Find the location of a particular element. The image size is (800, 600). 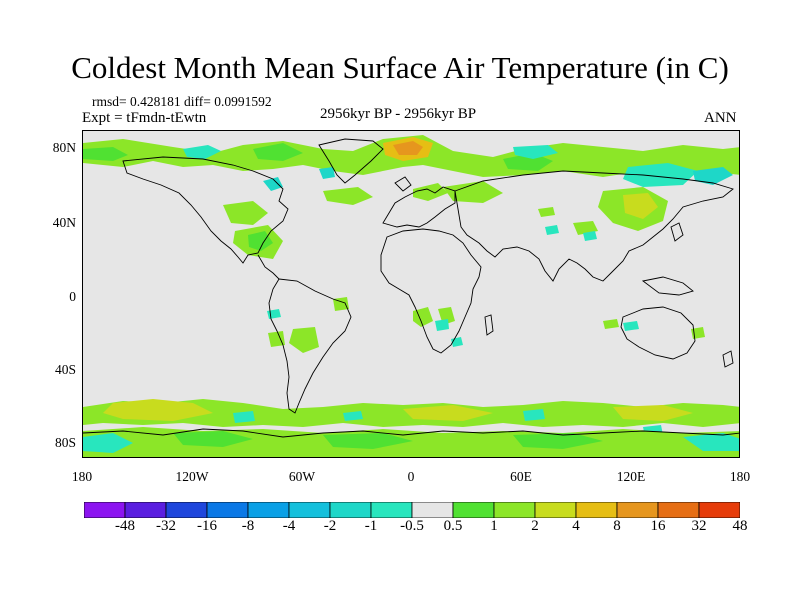

colorbar-label: -2 is located at coordinates (330, 526).